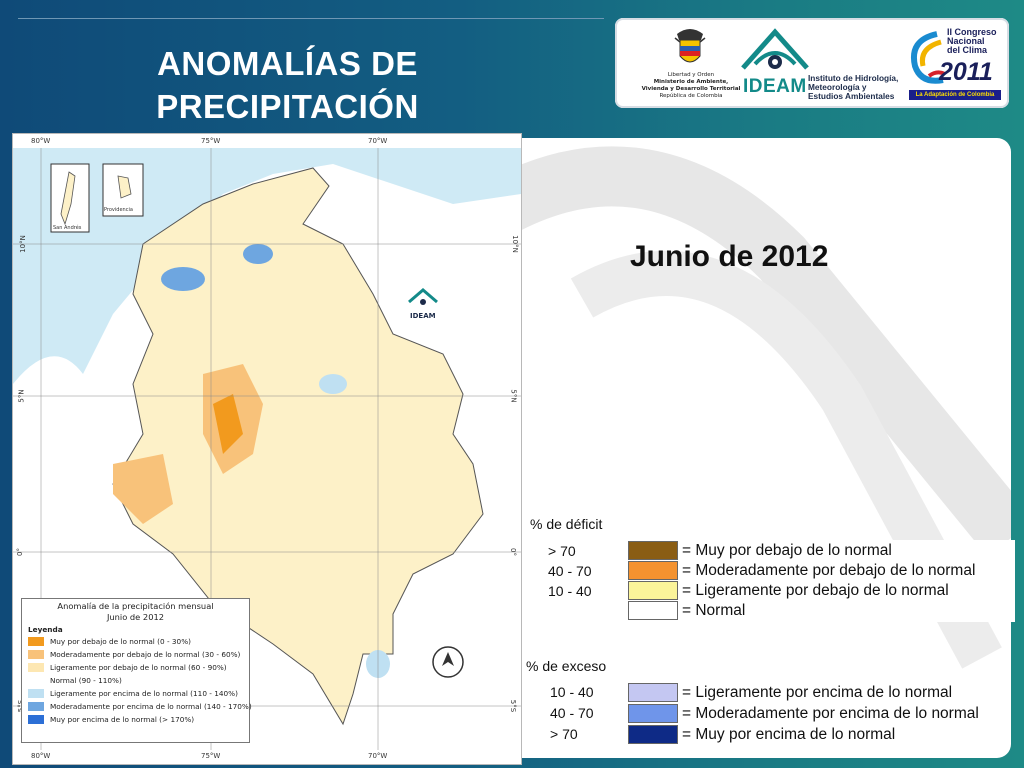 Image resolution: width=1024 pixels, height=768 pixels. I want to click on bottom-coord-75w: 75°W, so click(211, 756).